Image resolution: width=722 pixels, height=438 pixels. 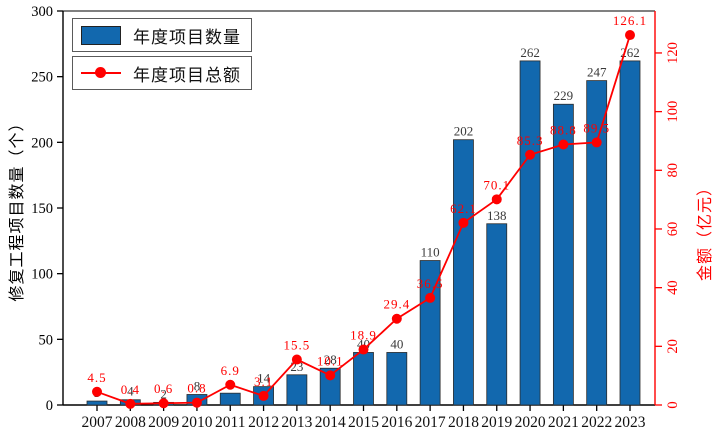 I want to click on right-tick-label: 20, so click(x=673, y=346).